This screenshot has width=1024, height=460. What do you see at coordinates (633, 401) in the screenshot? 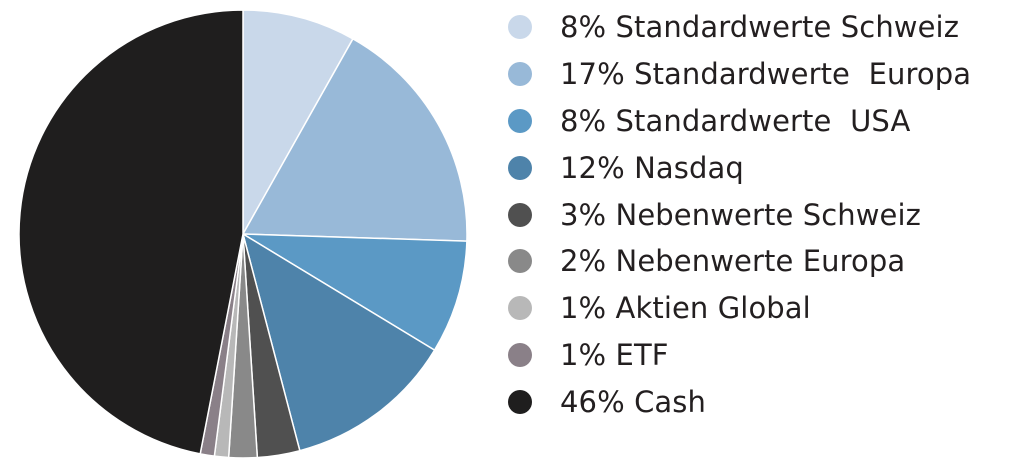
I see `legend-label: 46% Cash` at bounding box center [633, 401].